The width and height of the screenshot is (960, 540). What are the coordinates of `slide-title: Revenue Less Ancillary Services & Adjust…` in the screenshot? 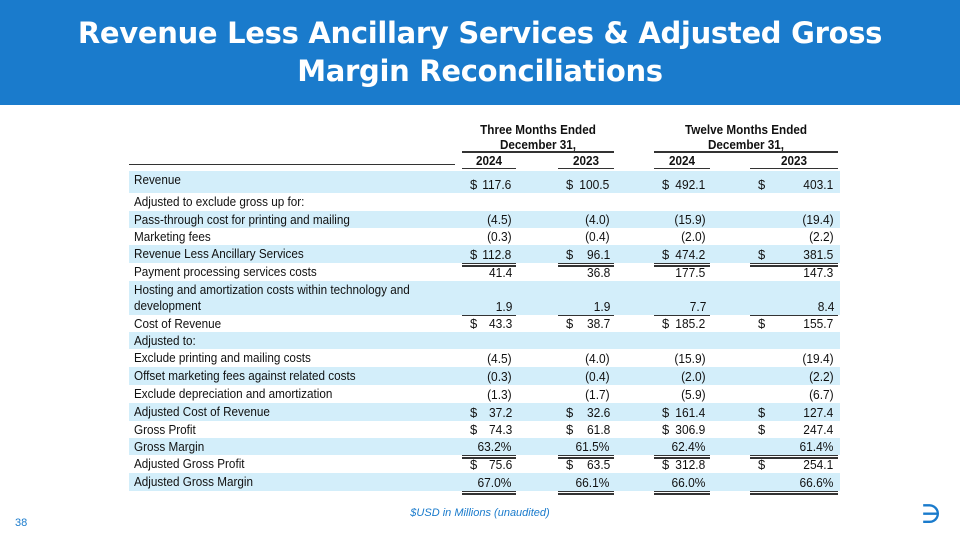 It's located at (480, 52).